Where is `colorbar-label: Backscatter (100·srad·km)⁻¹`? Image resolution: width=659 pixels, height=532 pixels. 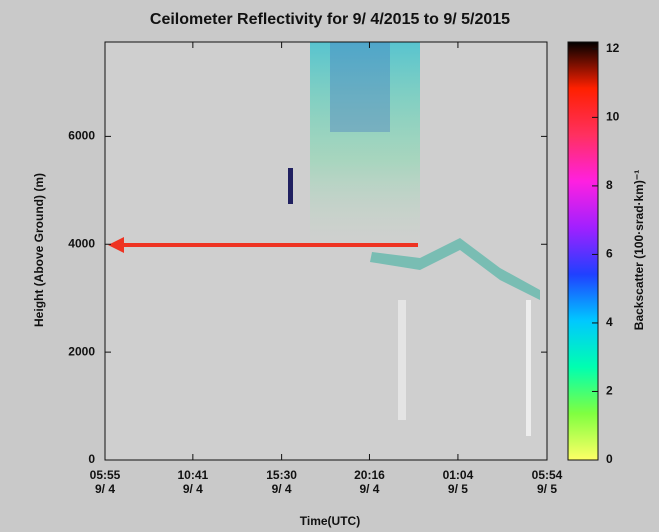 colorbar-label: Backscatter (100·srad·km)⁻¹ is located at coordinates (639, 250).